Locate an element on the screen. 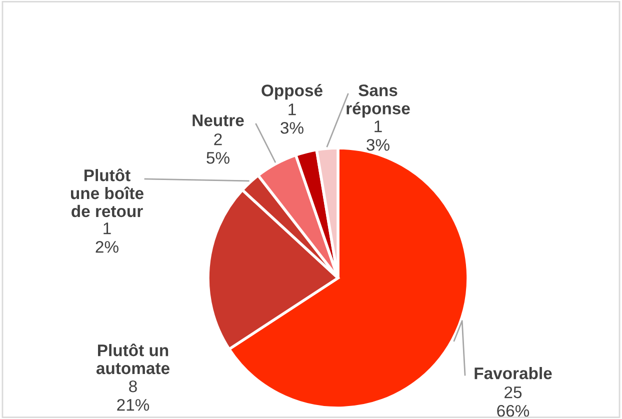 The width and height of the screenshot is (622, 419). slice-label: Plutôt un automate is located at coordinates (133, 359).